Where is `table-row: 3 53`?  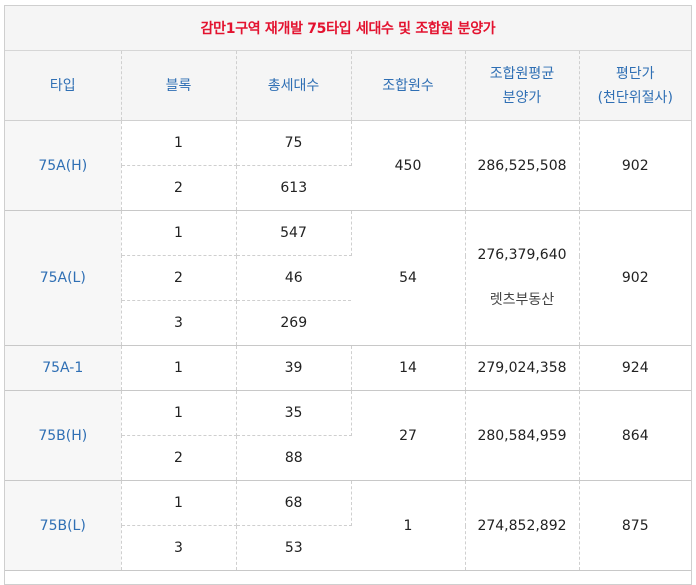
table-row: 3 53 is located at coordinates (348, 548).